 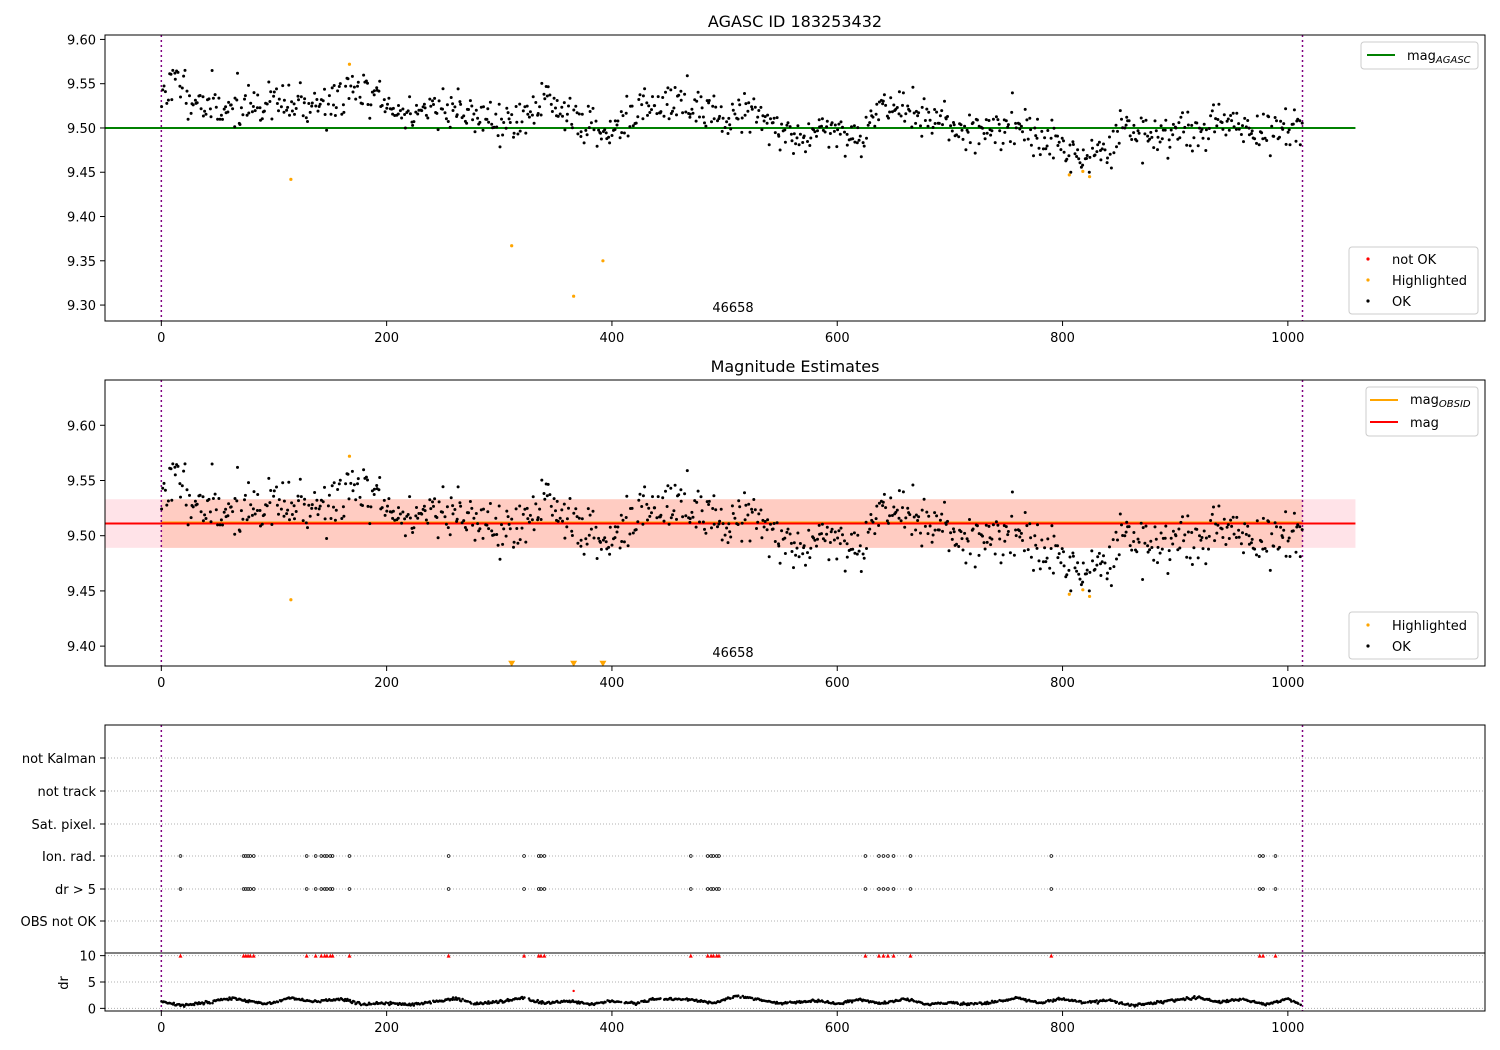 I want to click on dr-point, so click(x=696, y=1000).